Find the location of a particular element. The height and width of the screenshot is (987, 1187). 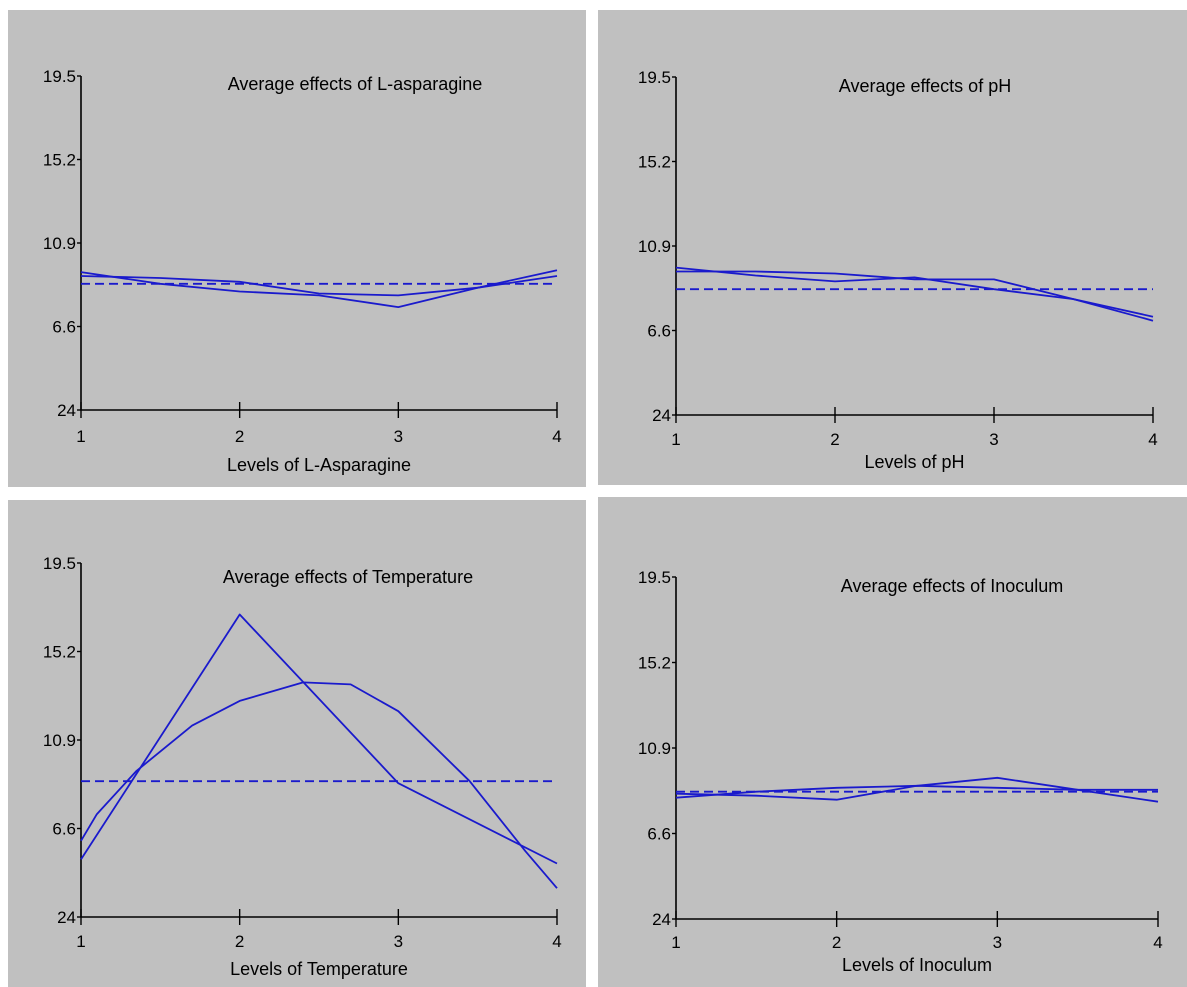

x-axis-label: Levels of Temperature is located at coordinates (319, 969).